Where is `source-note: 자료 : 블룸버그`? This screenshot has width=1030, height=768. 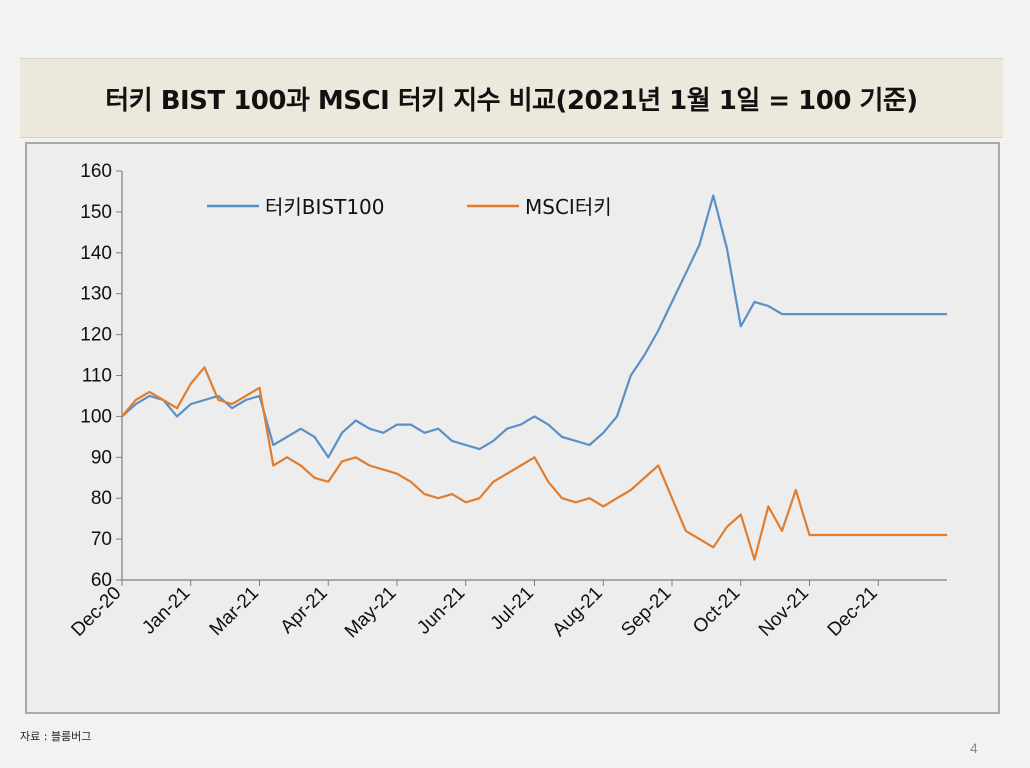
source-note: 자료 : 블룸버그 is located at coordinates (56, 736).